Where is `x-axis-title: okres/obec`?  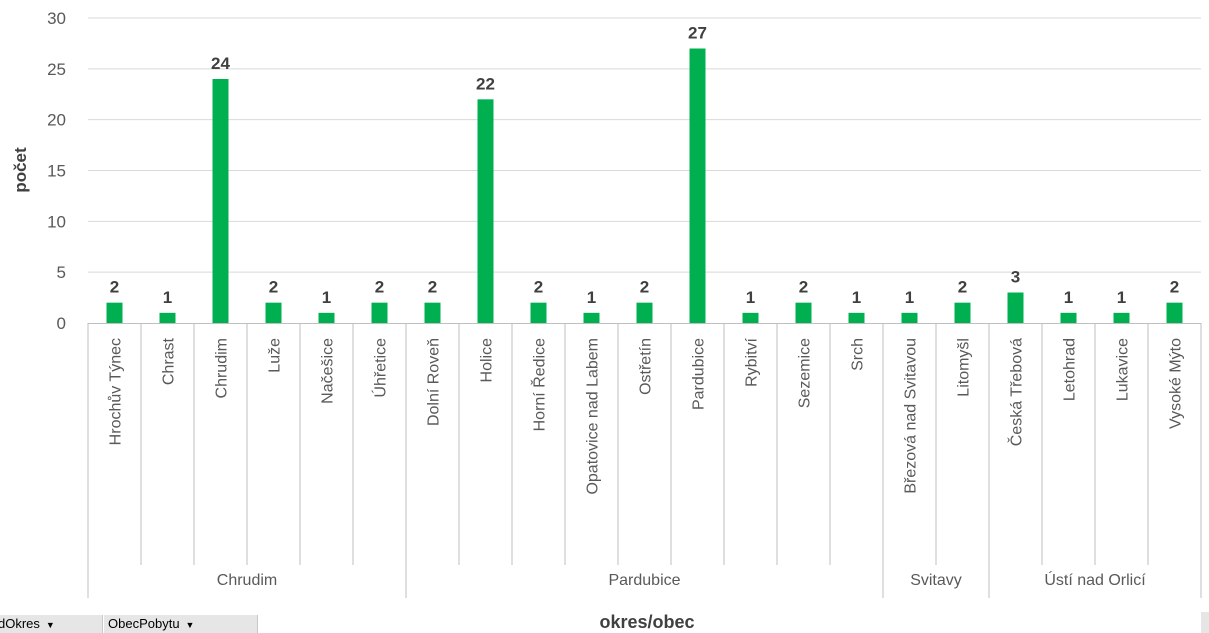
x-axis-title: okres/obec is located at coordinates (646, 622).